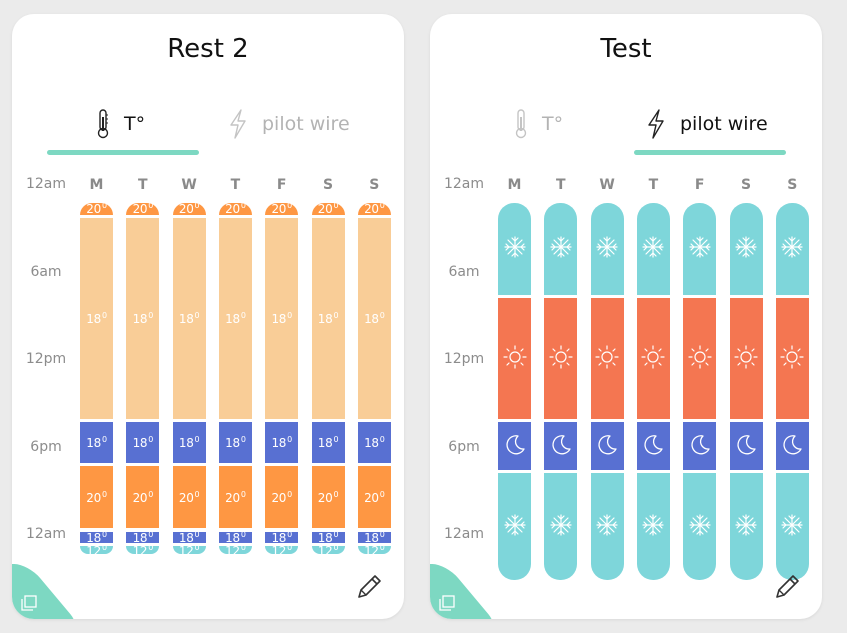  What do you see at coordinates (553, 124) in the screenshot?
I see `tab-temperature-label: T°` at bounding box center [553, 124].